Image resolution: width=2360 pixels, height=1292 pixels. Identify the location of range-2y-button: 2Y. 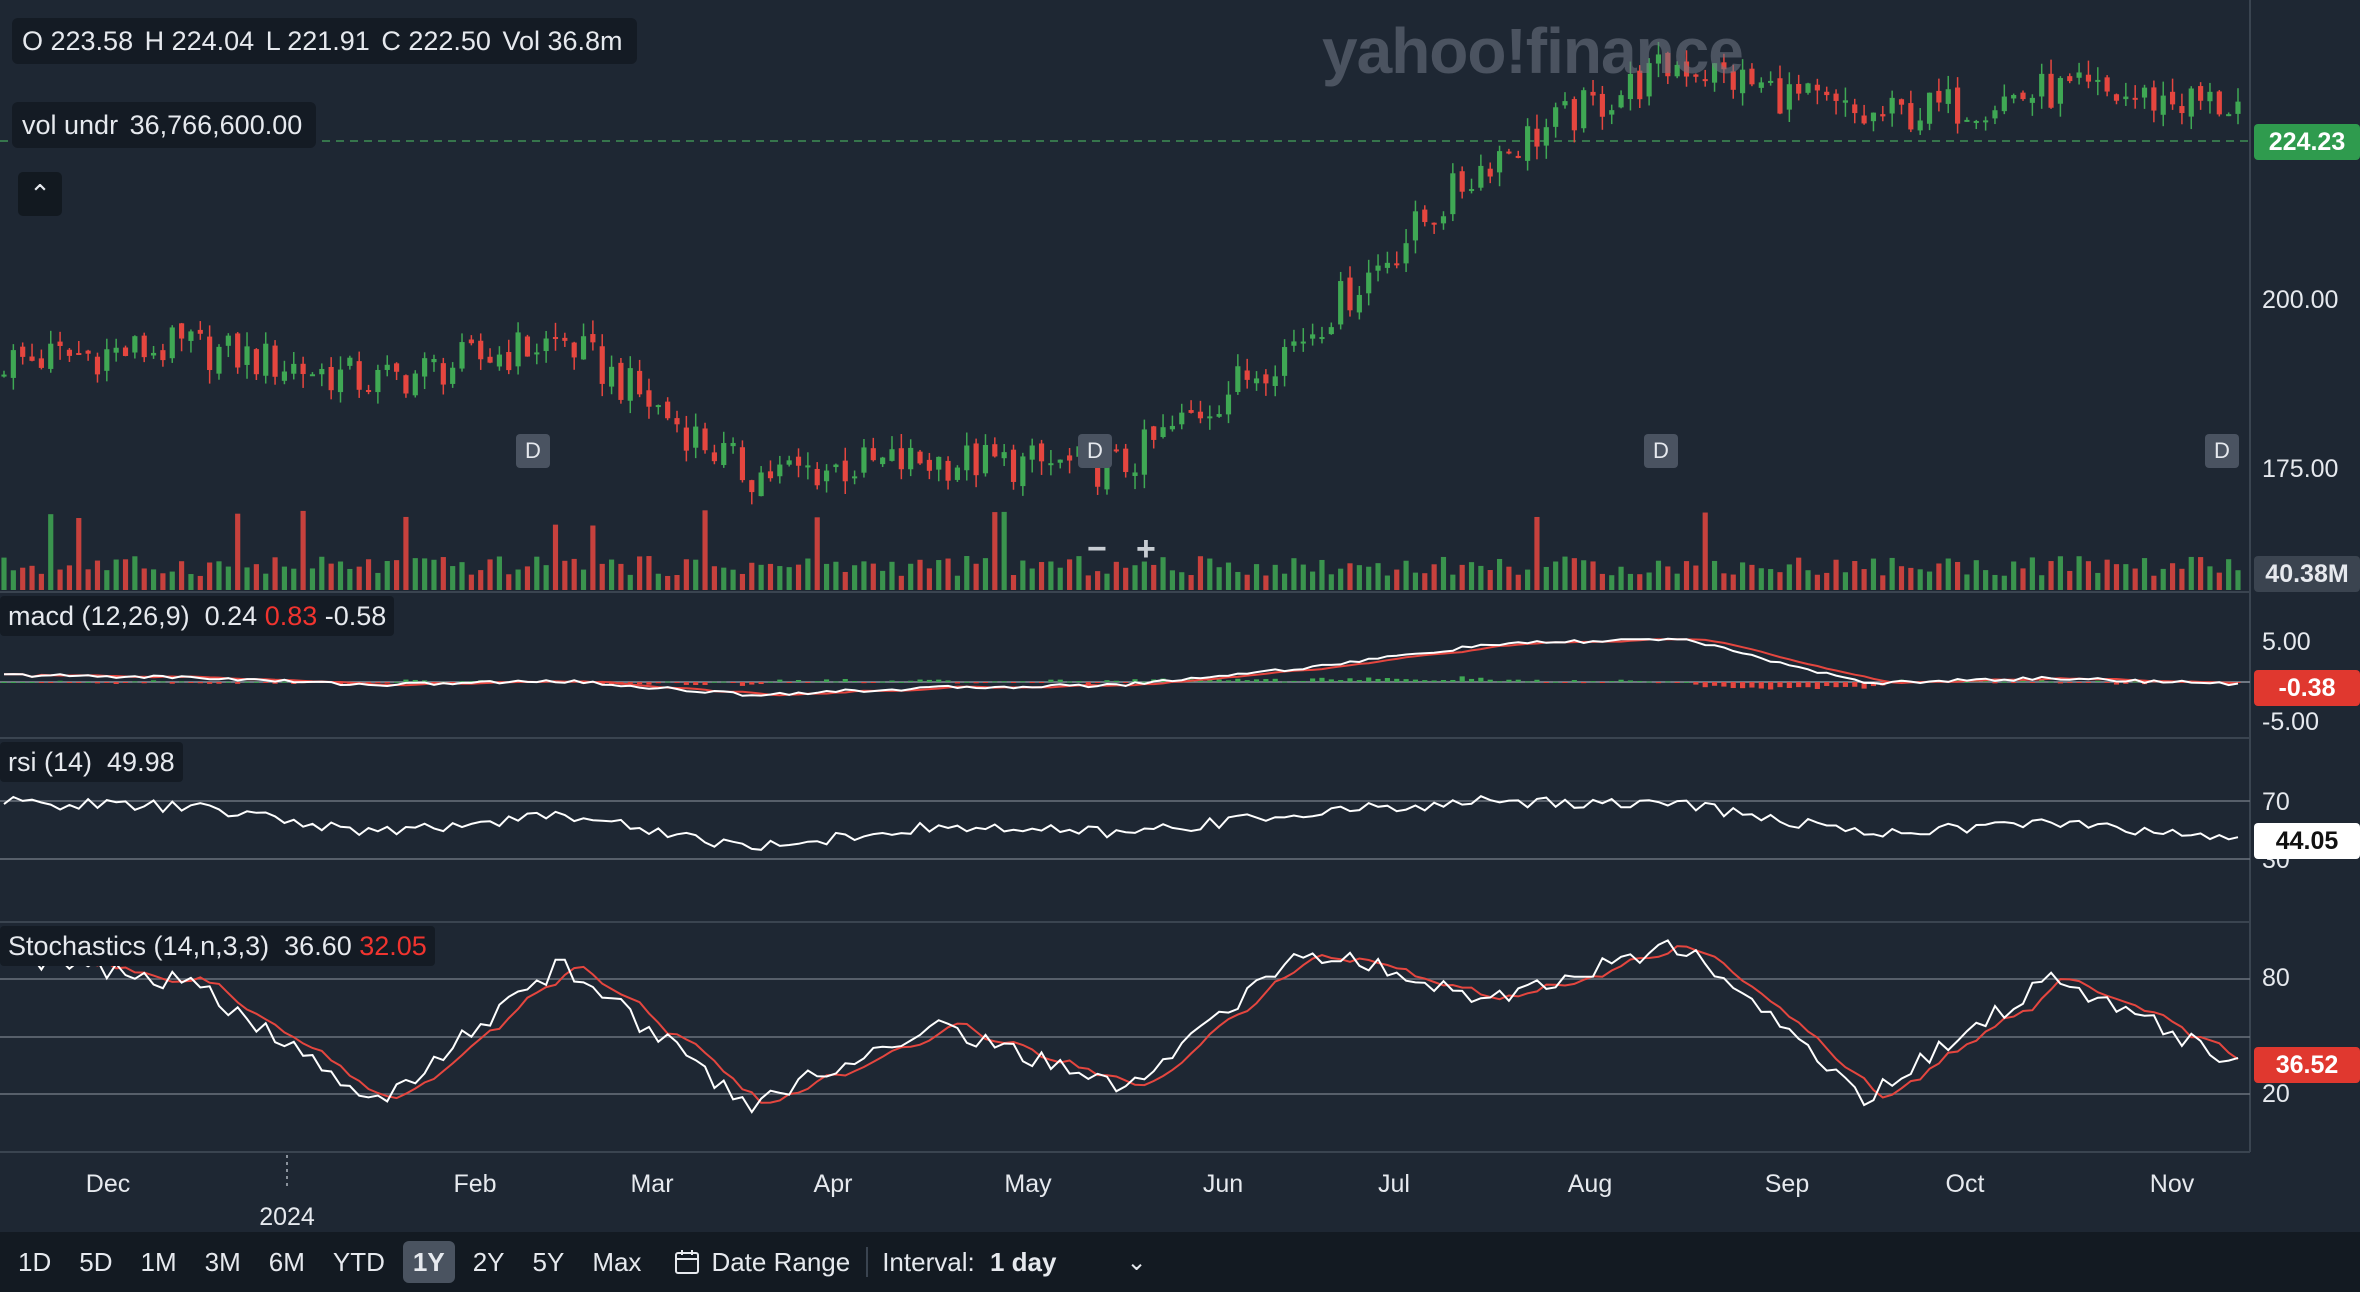
(488, 1262).